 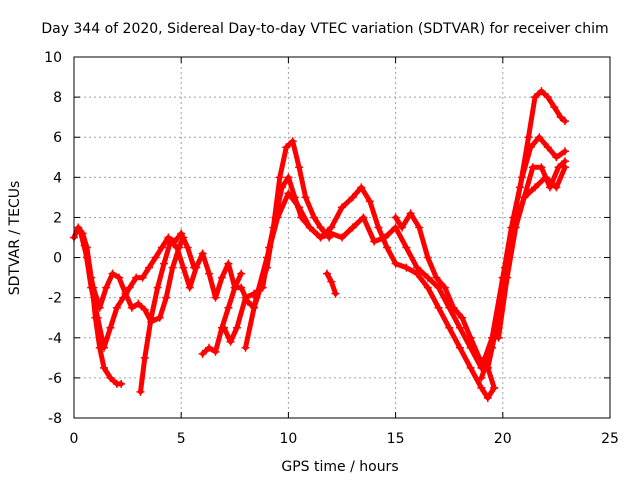 I want to click on y-tick-label: 0, so click(x=57, y=259).